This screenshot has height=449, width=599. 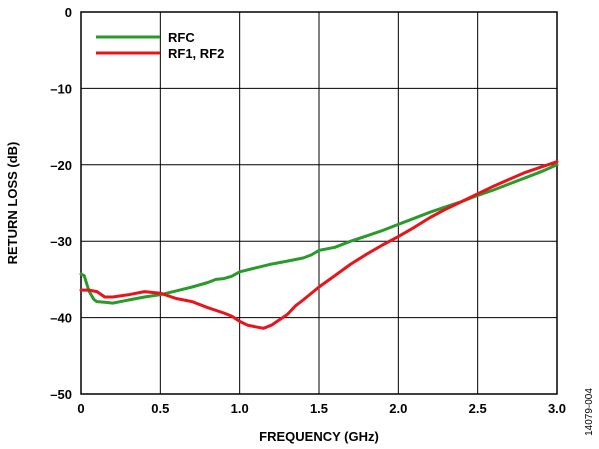 I want to click on y-tick-label: –50, so click(x=61, y=394).